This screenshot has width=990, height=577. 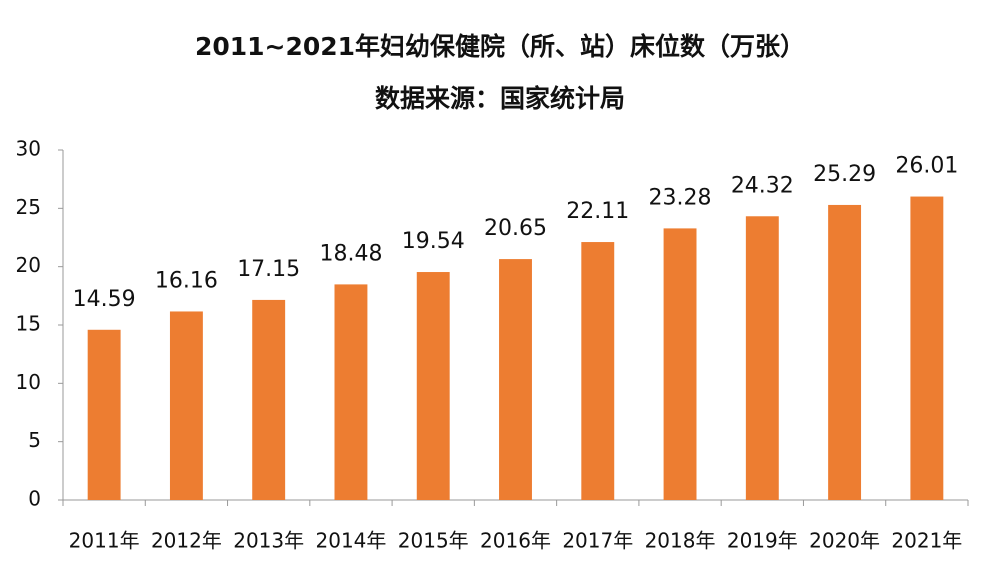 I want to click on x-tick-label: 2012年, so click(x=186, y=541).